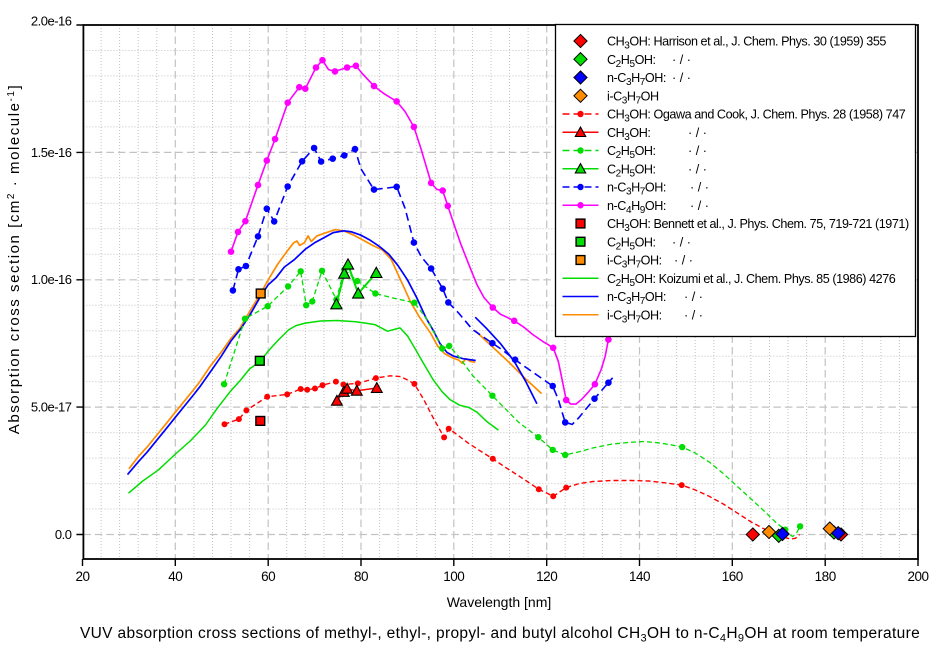 The height and width of the screenshot is (655, 942). Describe the element at coordinates (917, 576) in the screenshot. I see `svg-text: 200` at that location.